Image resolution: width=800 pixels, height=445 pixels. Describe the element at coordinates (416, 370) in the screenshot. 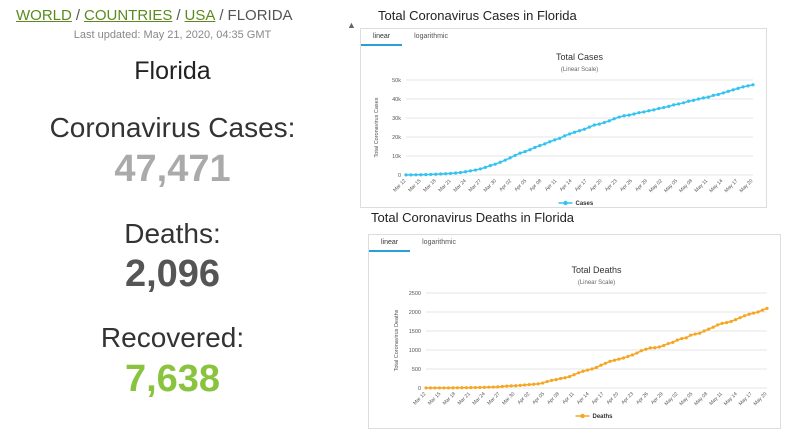

I see `y-tick-label: 500` at that location.